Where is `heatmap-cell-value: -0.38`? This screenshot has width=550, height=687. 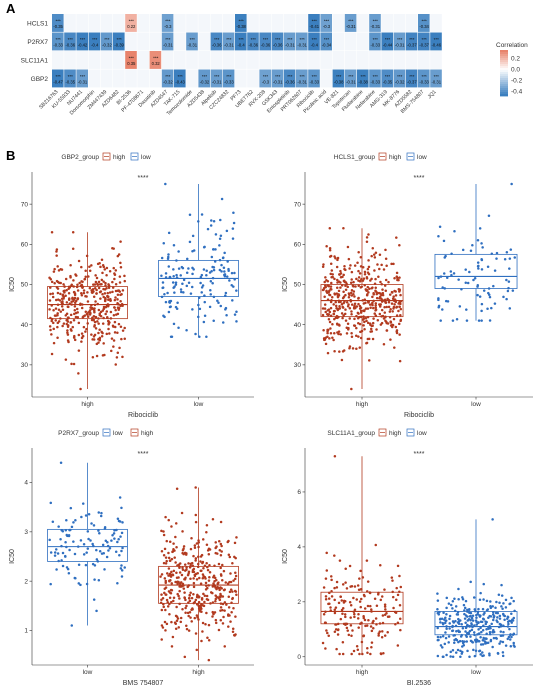
heatmap-cell-value: -0.38 is located at coordinates (363, 81).